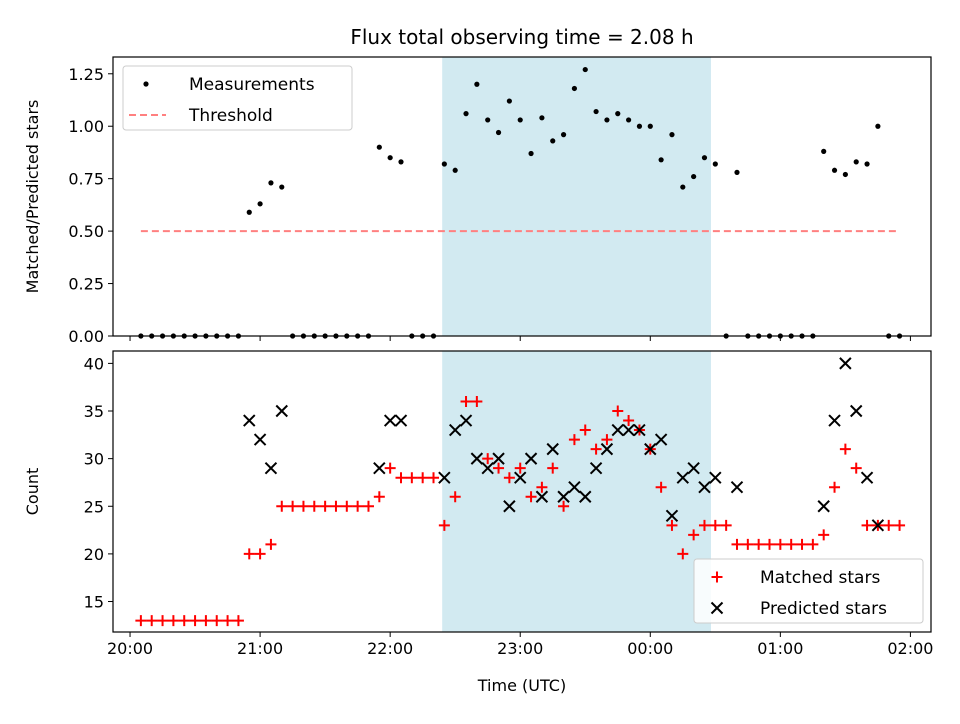  I want to click on legend-label: Matched stars, so click(820, 578).